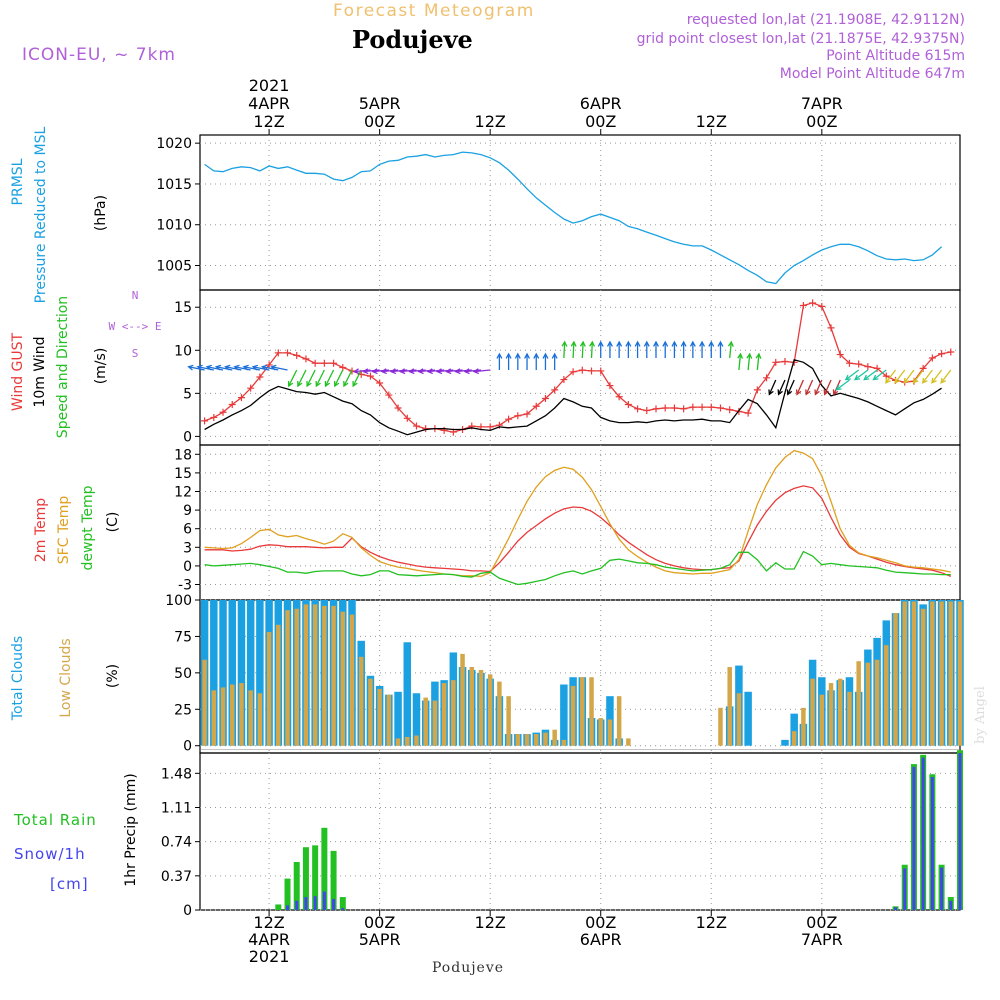 The height and width of the screenshot is (1000, 1000). Describe the element at coordinates (269, 956) in the screenshot. I see `bottom-xtick-label: 2021` at that location.